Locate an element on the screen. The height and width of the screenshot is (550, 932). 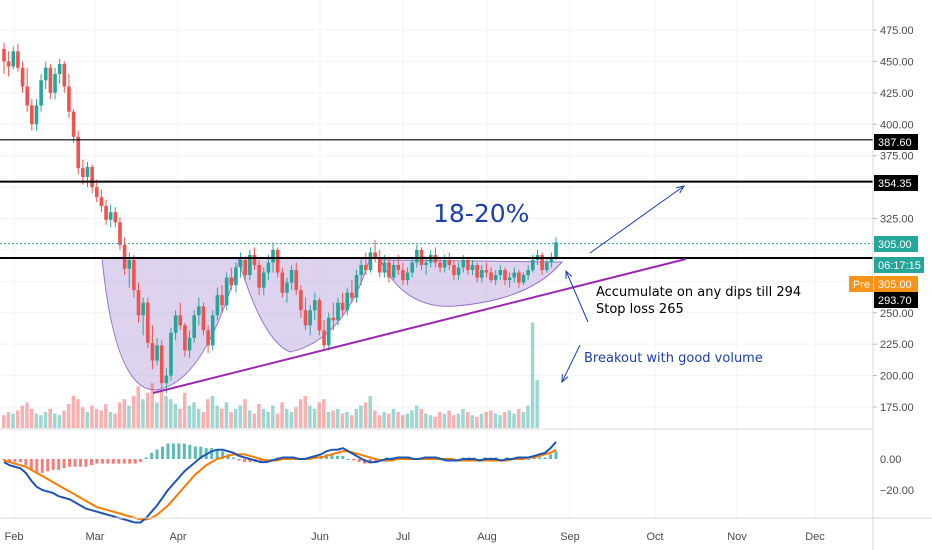
target-percent-label: 18-20% is located at coordinates (481, 213).